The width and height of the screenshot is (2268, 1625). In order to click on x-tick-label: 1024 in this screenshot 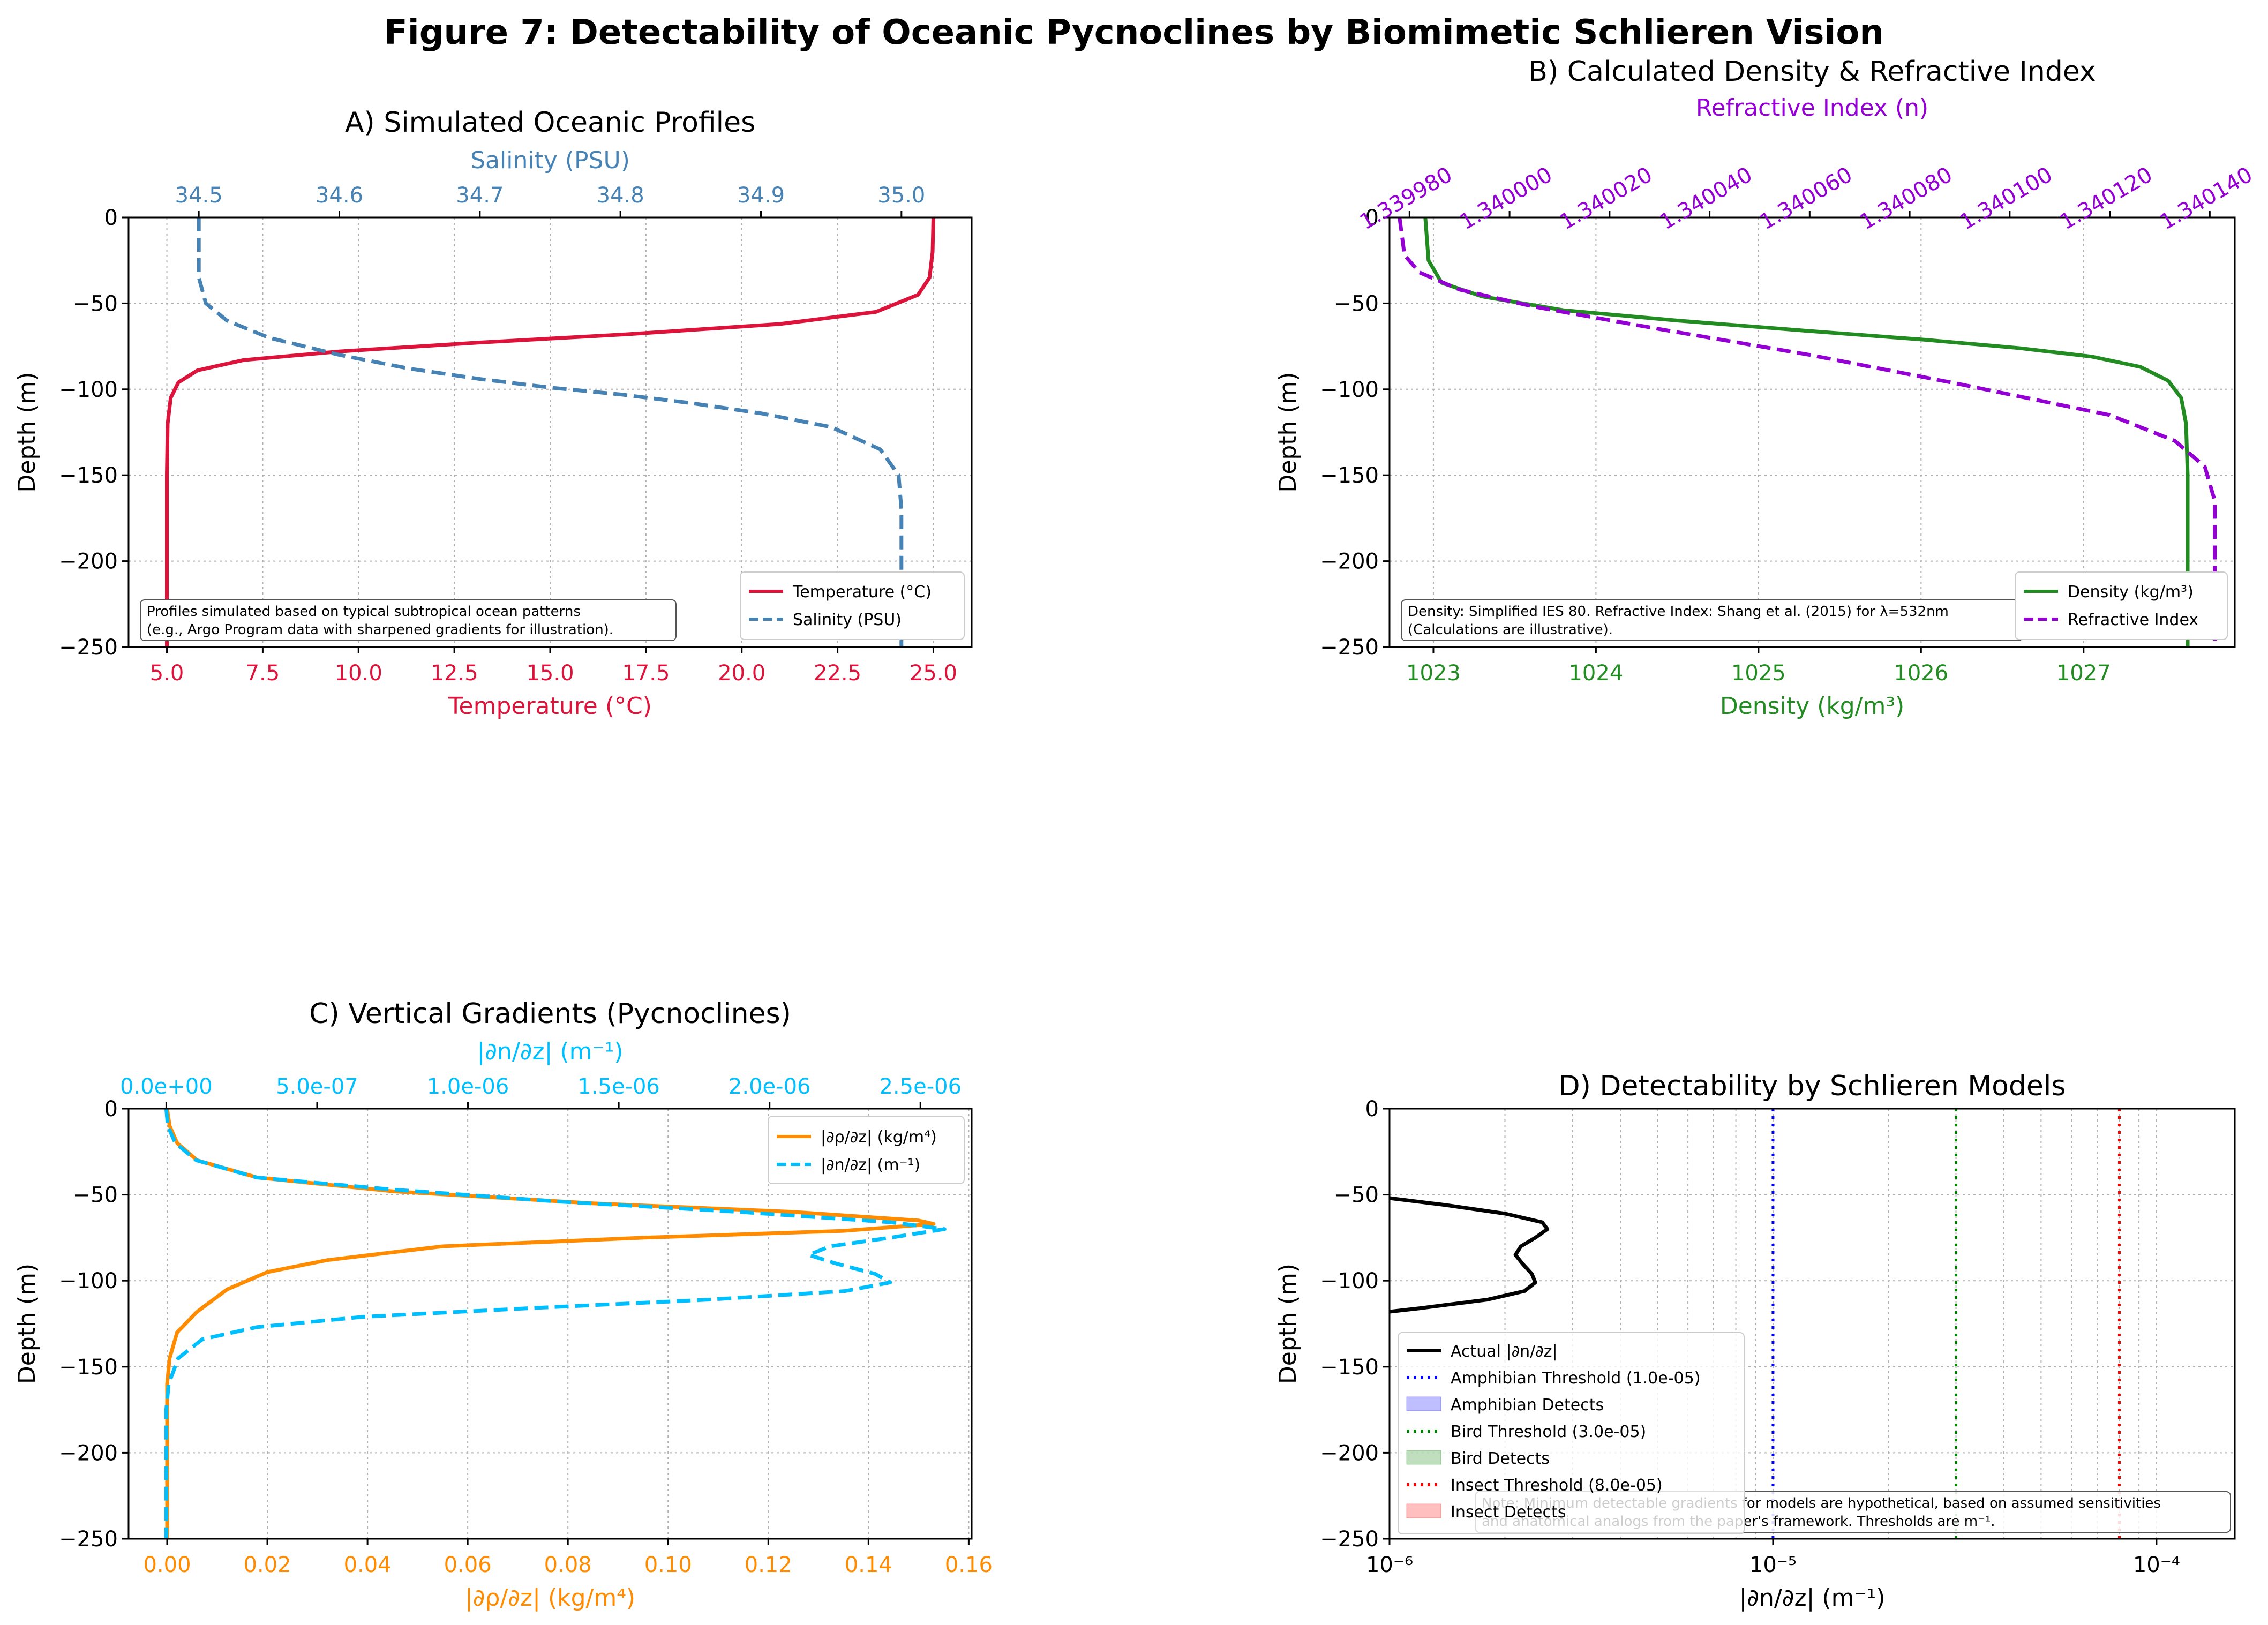, I will do `click(1595, 673)`.